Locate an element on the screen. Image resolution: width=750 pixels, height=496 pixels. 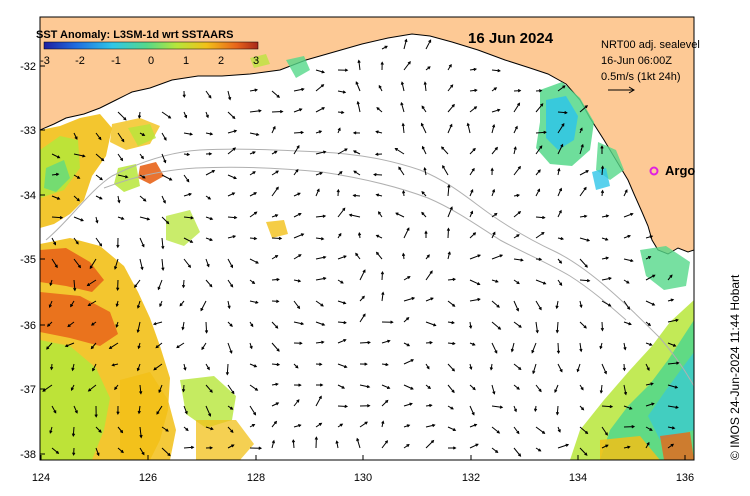
argo-float-marker: Argo is located at coordinates (672, 170).